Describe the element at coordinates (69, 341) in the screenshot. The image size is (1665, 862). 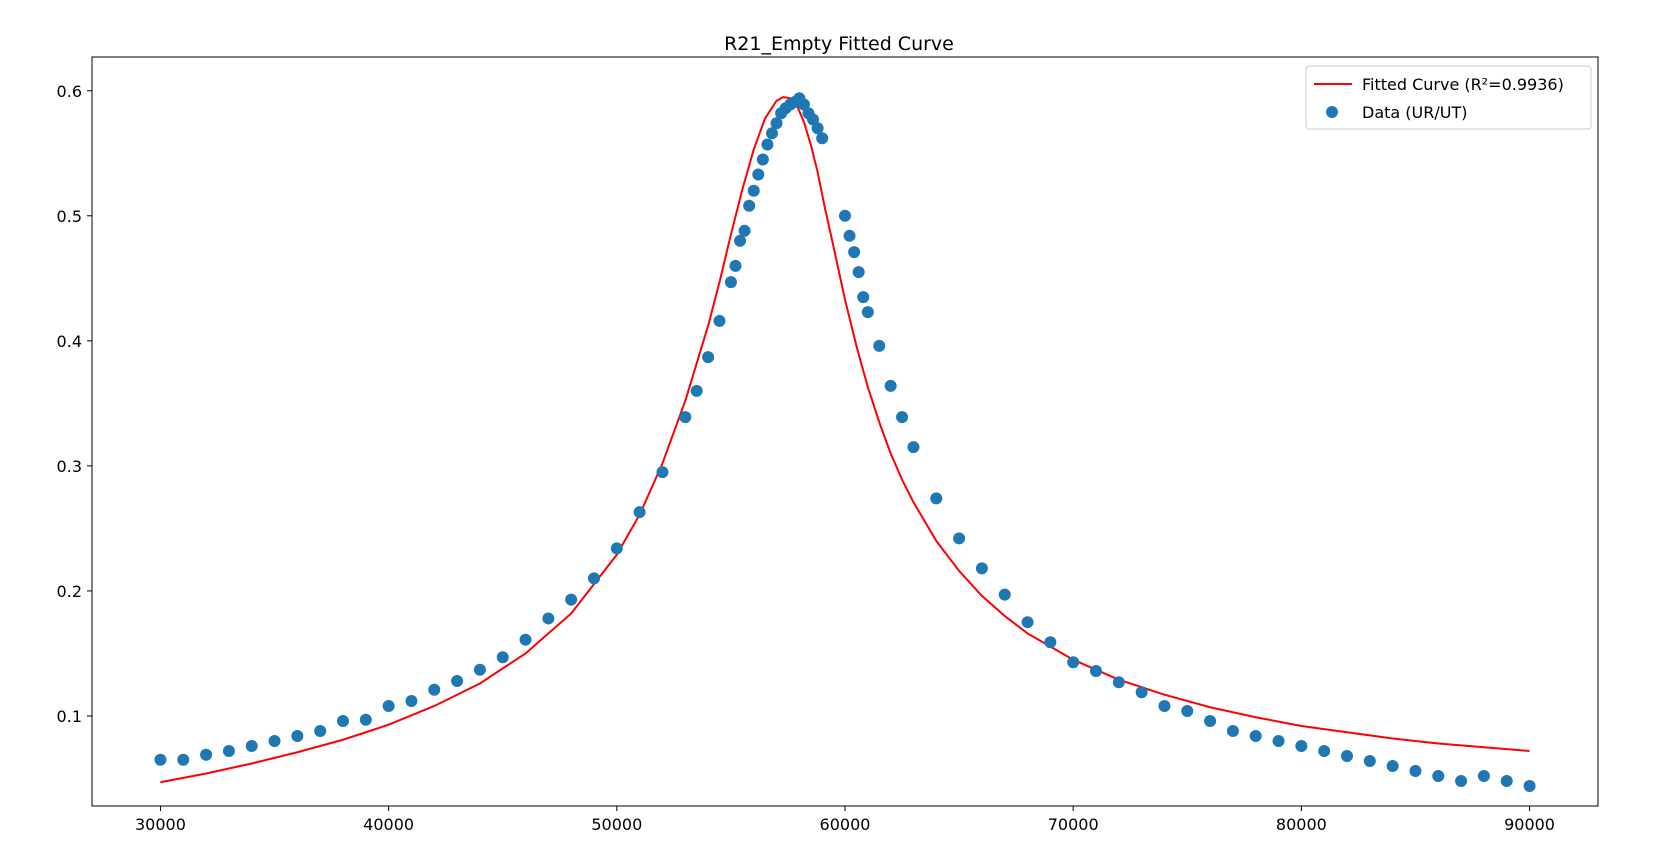
I see `y-tick-label: 0.4` at that location.